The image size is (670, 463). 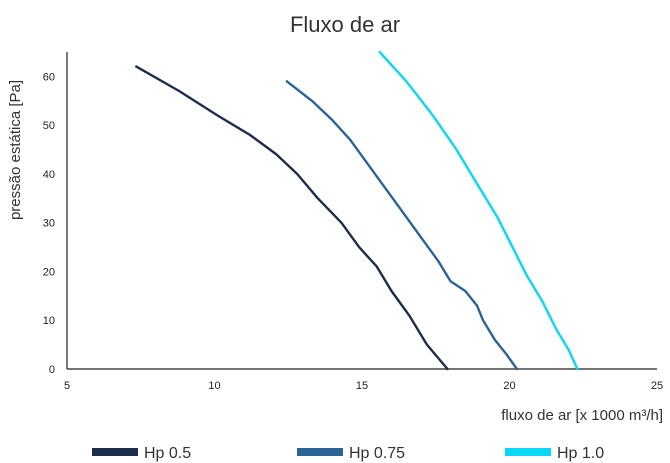 I want to click on y-tick-label: 40, so click(x=49, y=175).